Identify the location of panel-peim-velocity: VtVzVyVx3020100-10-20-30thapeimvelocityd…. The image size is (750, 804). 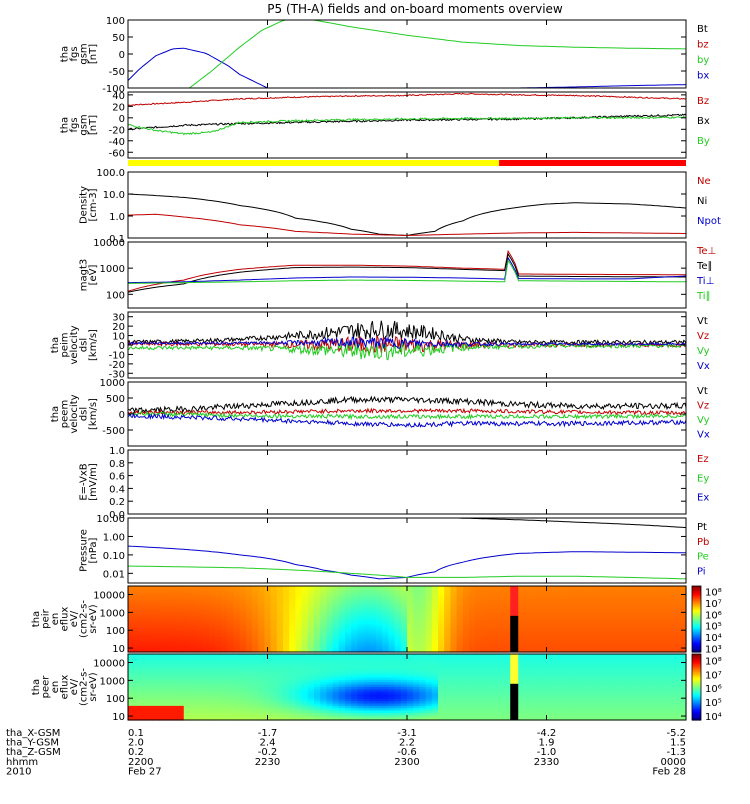
(380, 346).